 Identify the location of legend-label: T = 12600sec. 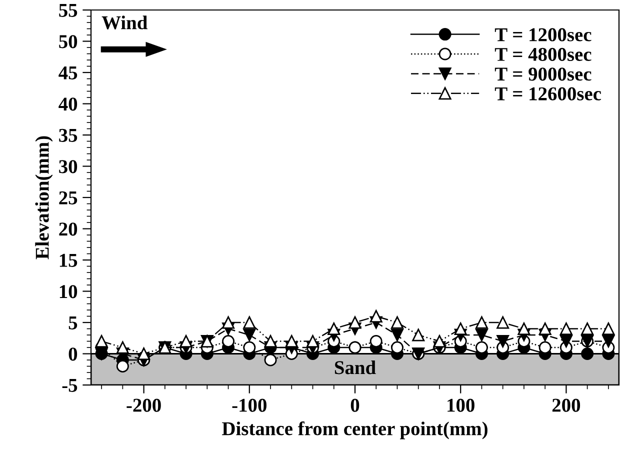
(548, 93).